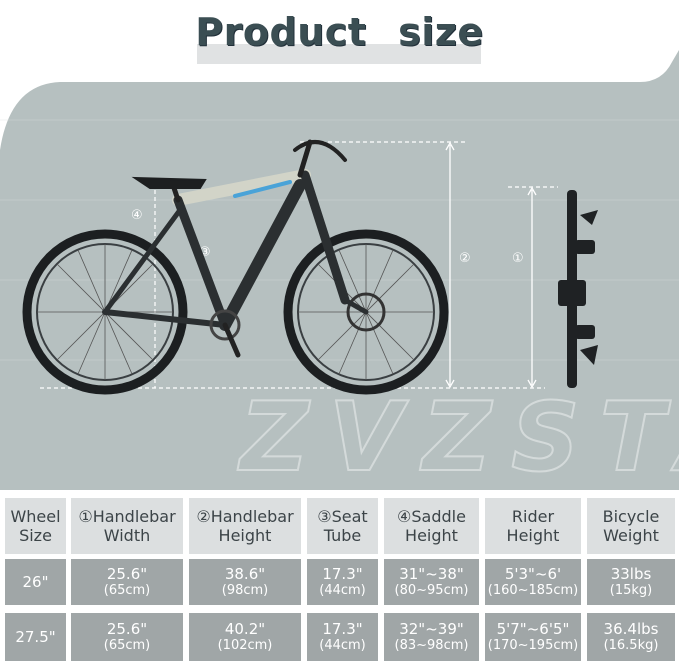 The width and height of the screenshot is (679, 664). Describe the element at coordinates (631, 516) in the screenshot. I see `header-line: Bicycle` at that location.